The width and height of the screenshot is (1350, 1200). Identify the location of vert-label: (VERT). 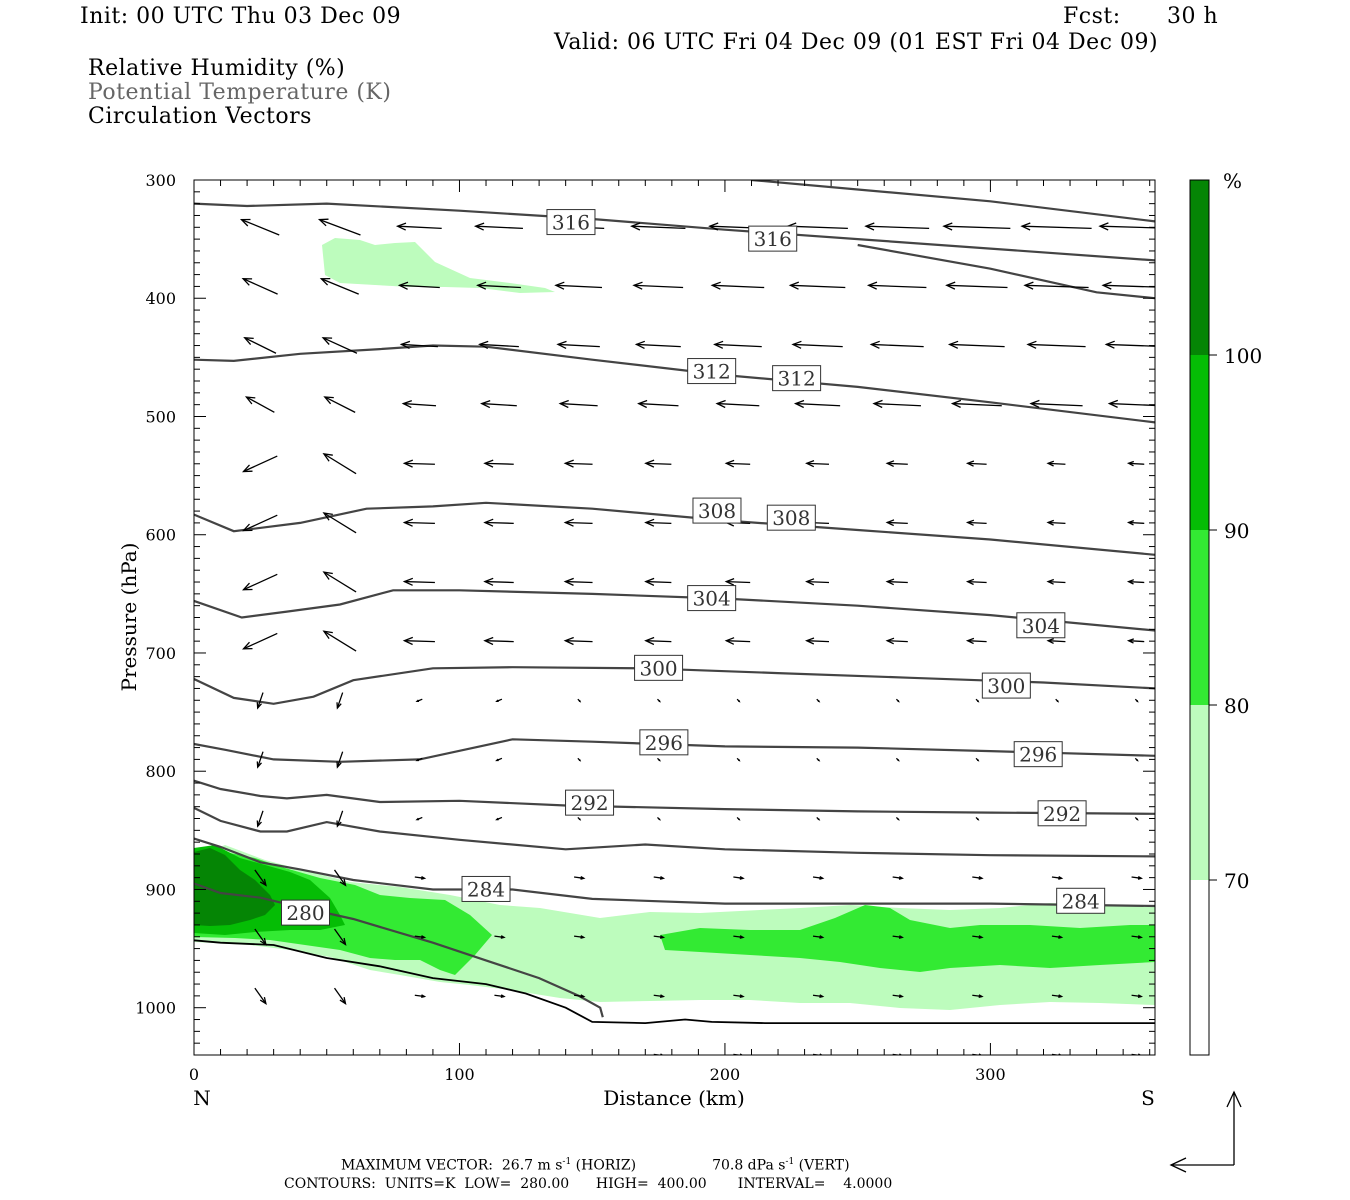
(822, 1165).